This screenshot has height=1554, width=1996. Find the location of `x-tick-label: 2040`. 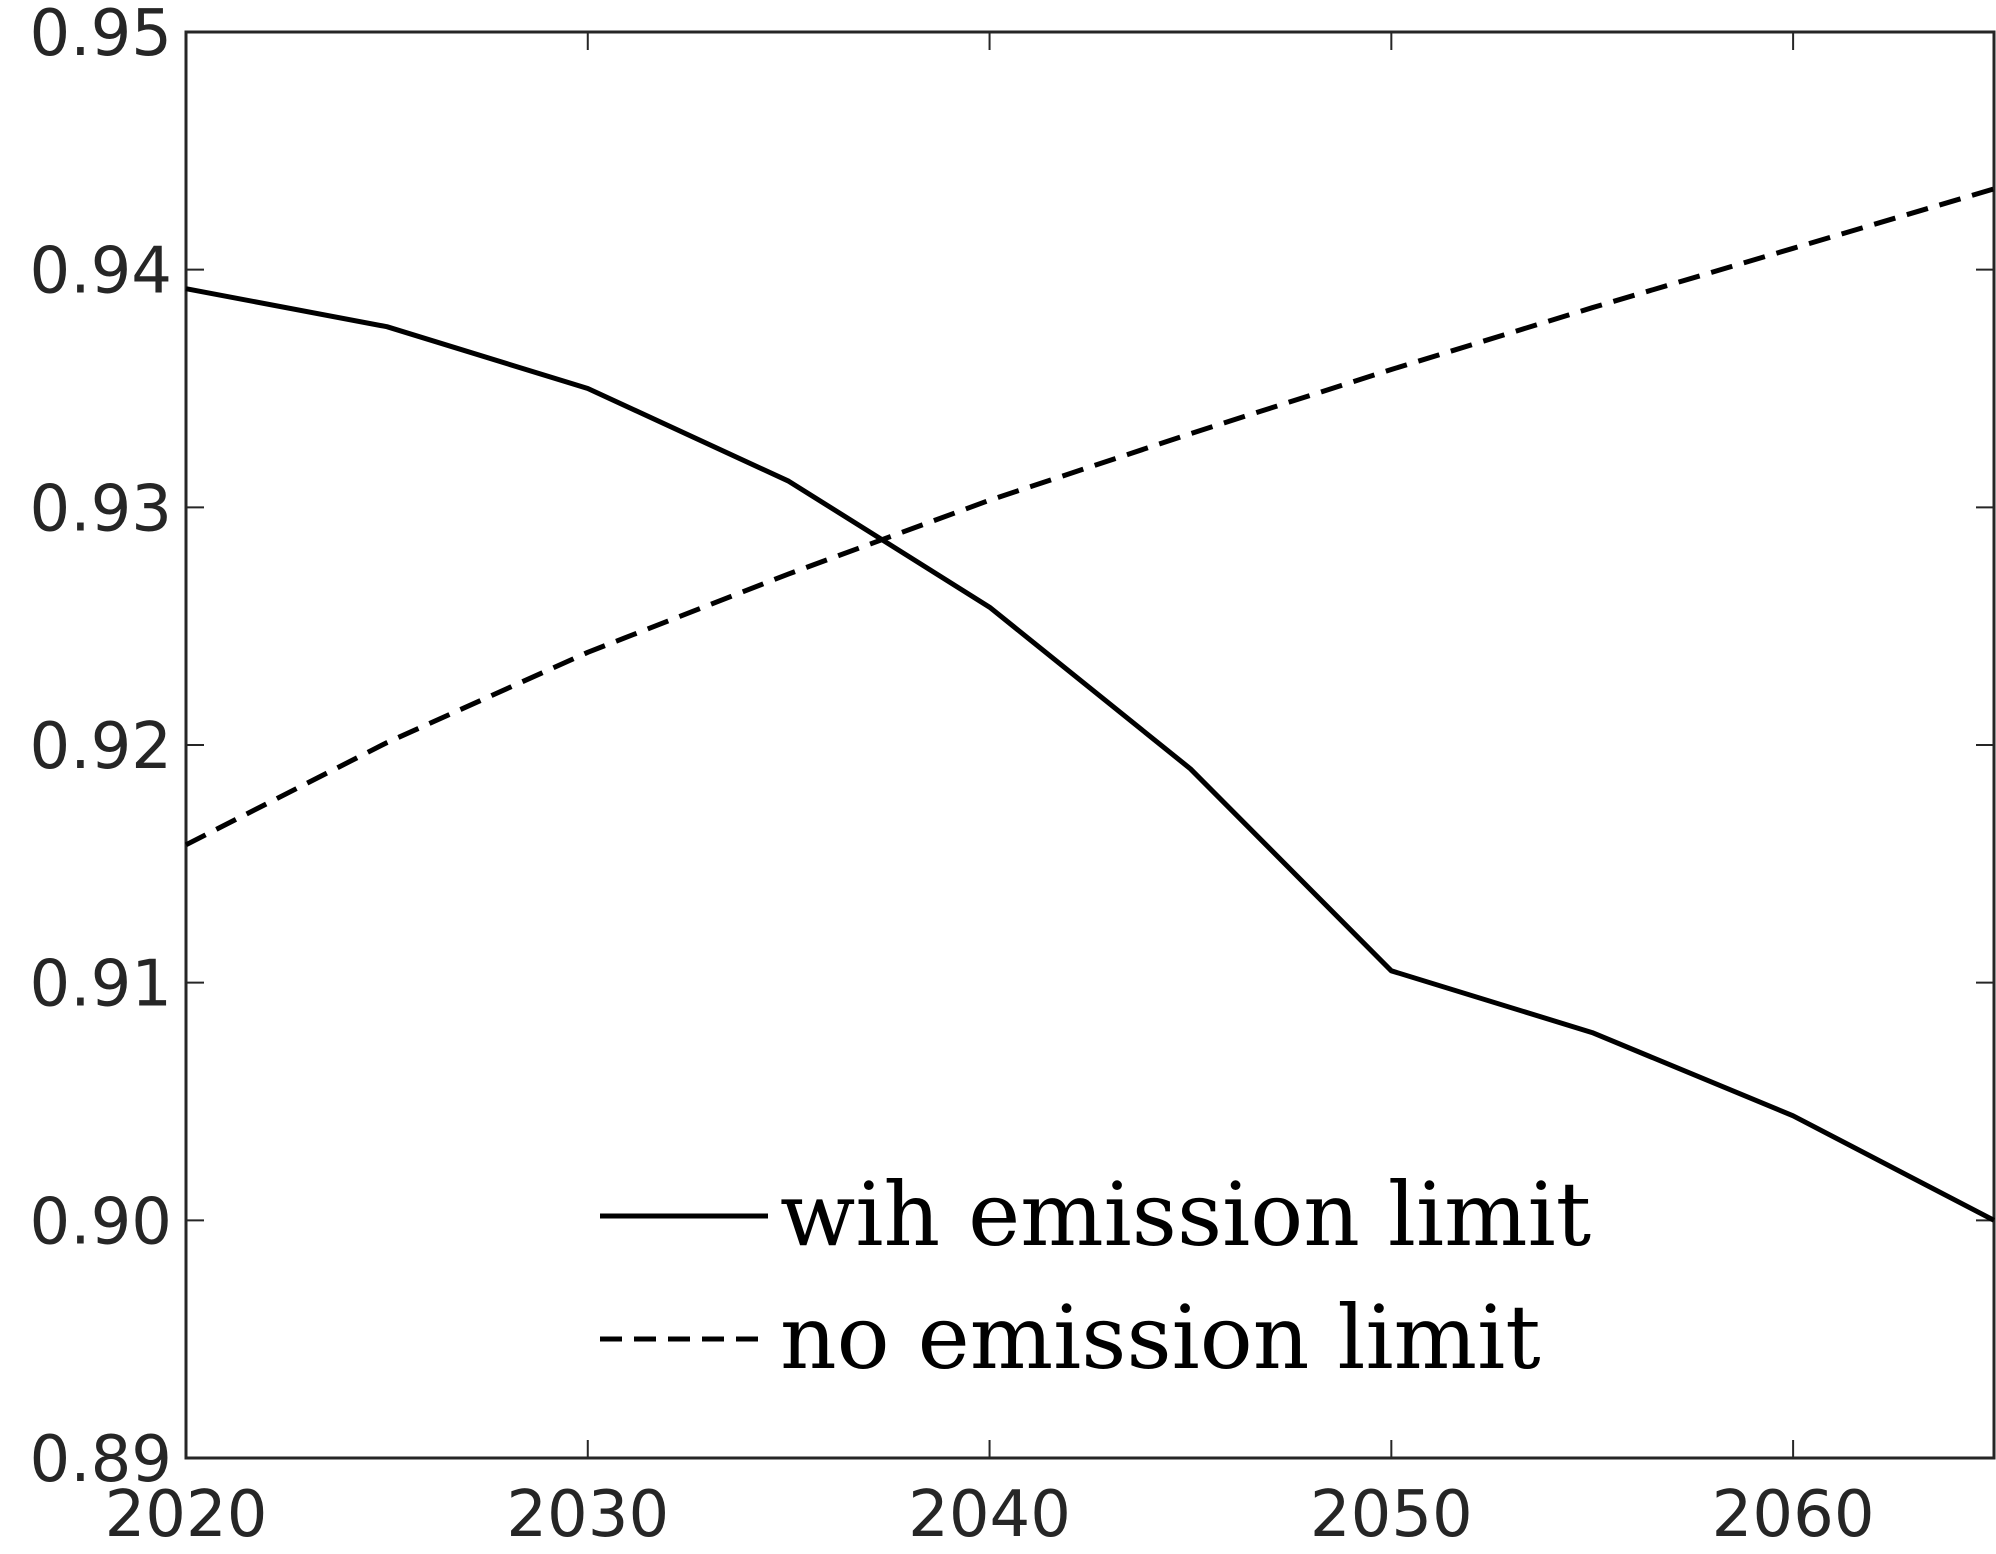

x-tick-label: 2040 is located at coordinates (989, 1515).